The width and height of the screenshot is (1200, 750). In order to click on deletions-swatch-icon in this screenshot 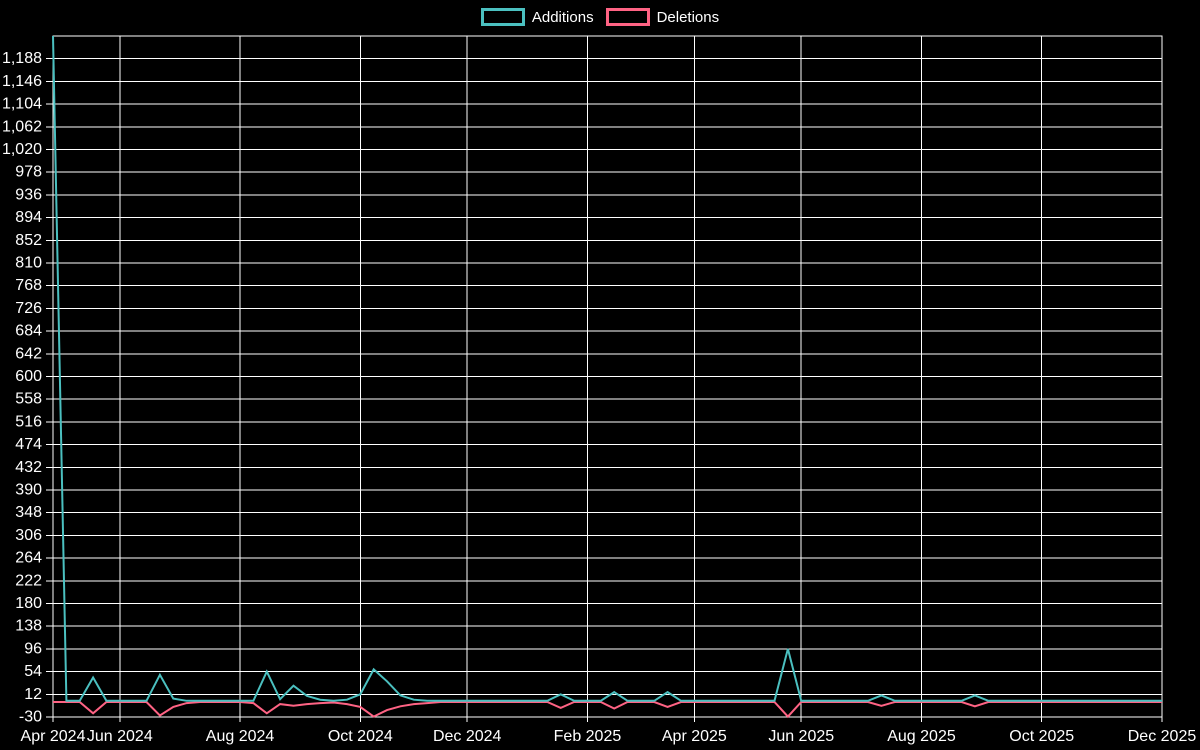, I will do `click(627, 17)`.